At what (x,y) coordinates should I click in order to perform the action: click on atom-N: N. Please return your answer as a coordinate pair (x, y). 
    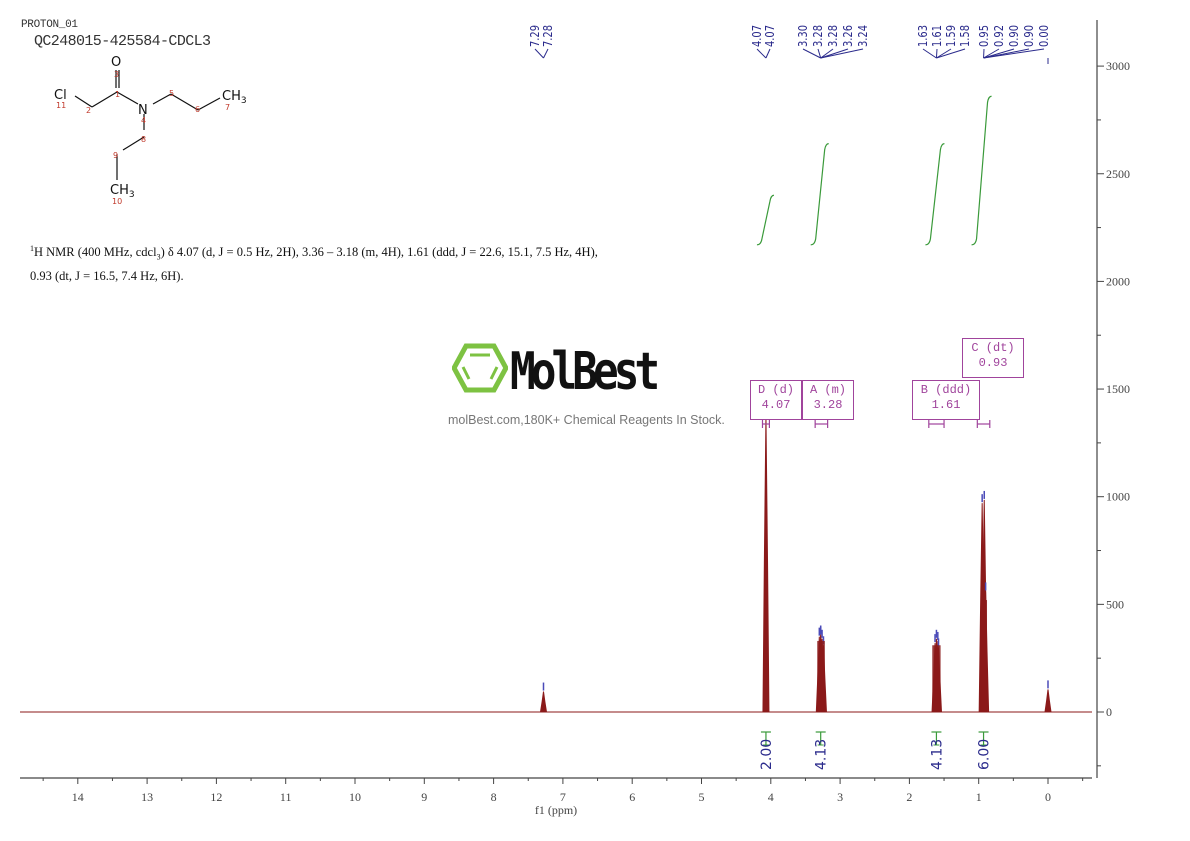
    Looking at the image, I should click on (143, 110).